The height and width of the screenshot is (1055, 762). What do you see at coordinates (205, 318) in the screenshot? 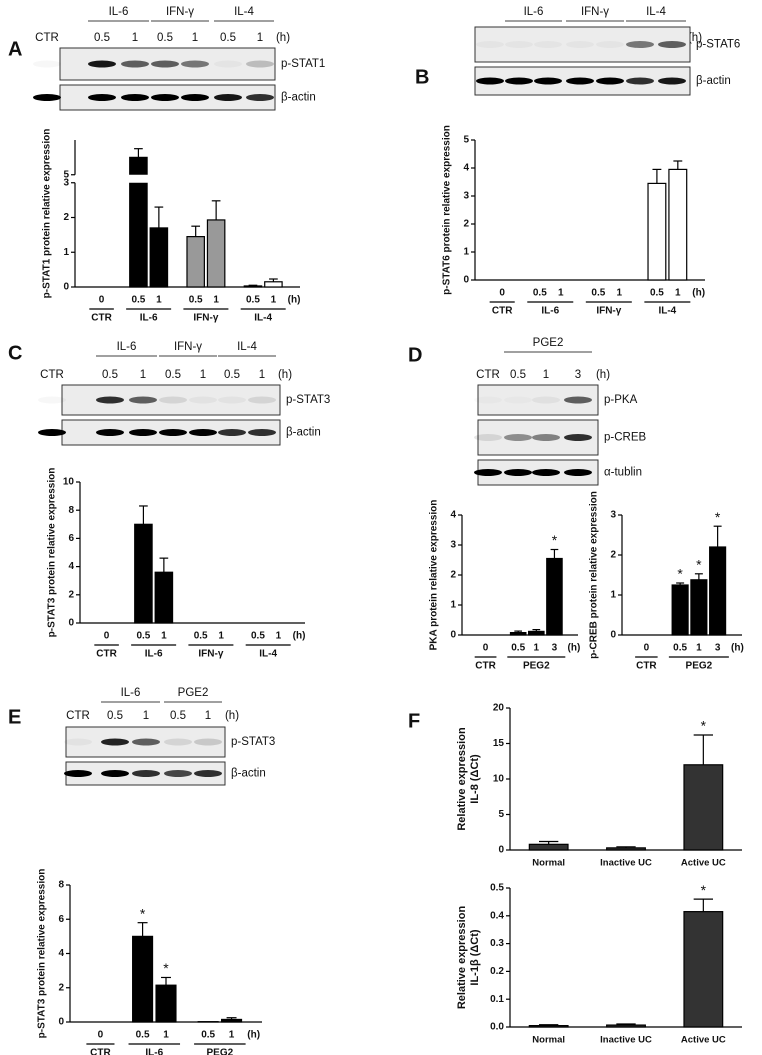
I see `group-label: IFN-γ` at bounding box center [205, 318].